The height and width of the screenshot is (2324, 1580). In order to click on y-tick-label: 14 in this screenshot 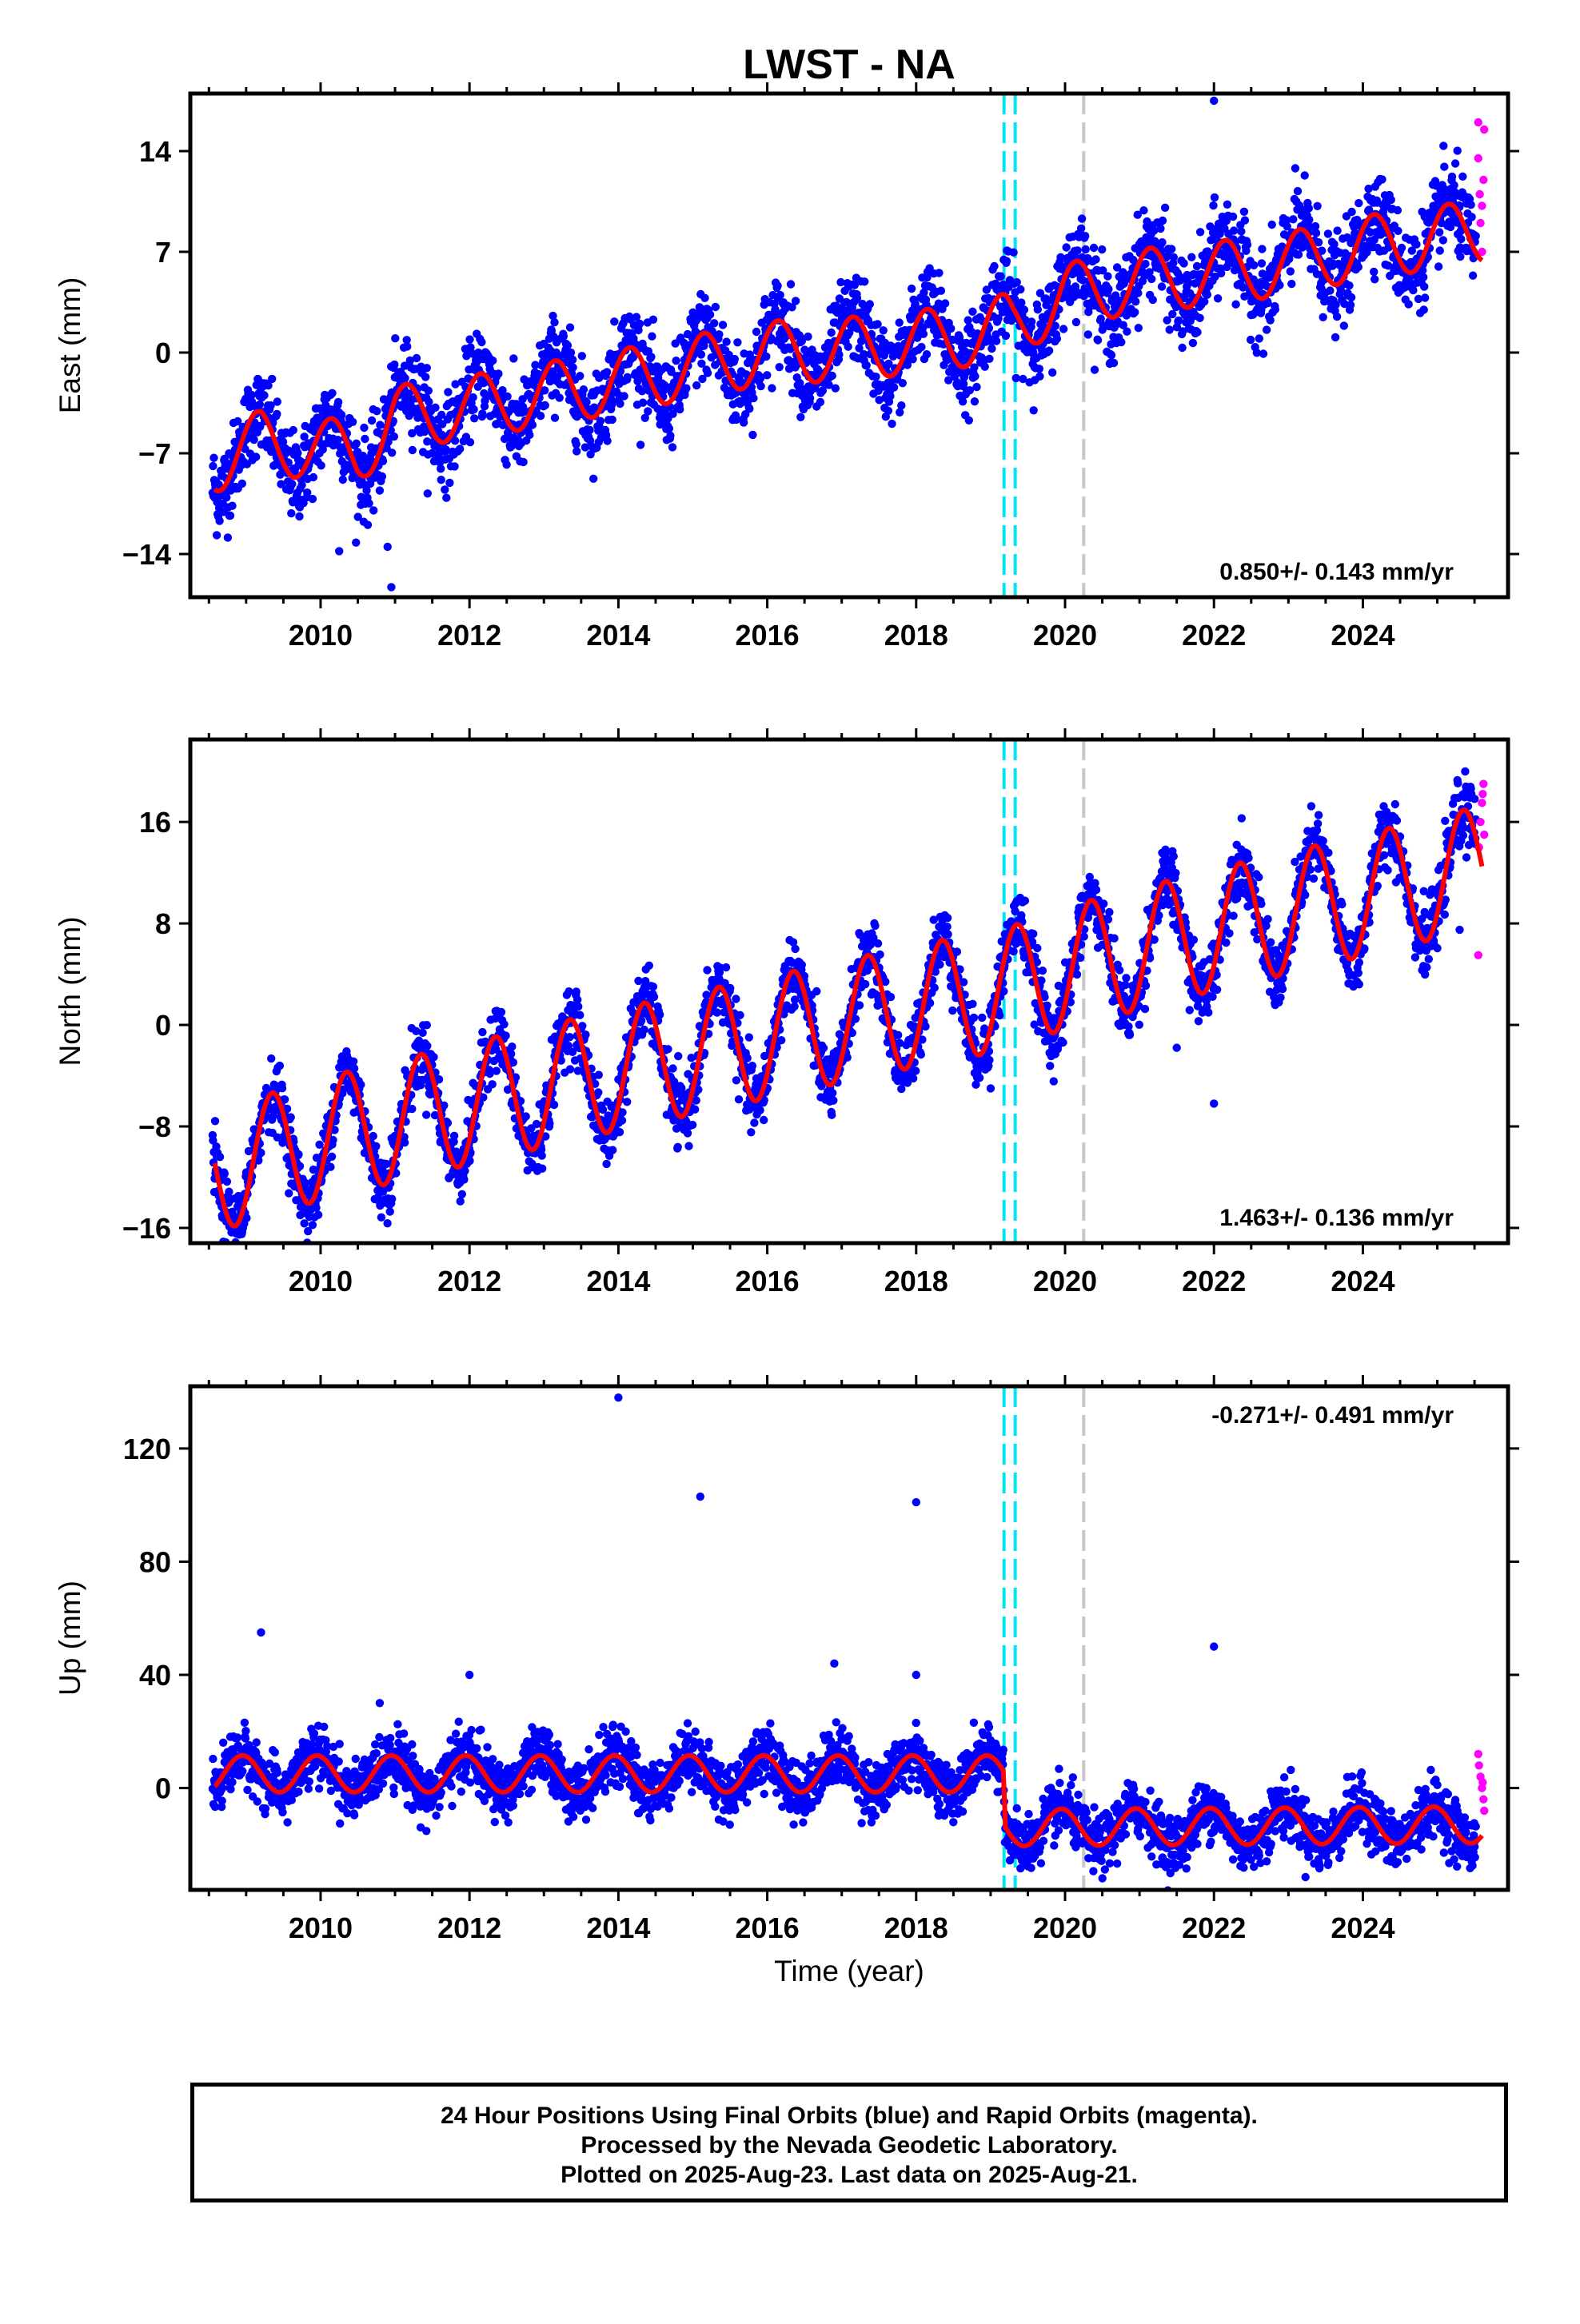, I will do `click(155, 151)`.